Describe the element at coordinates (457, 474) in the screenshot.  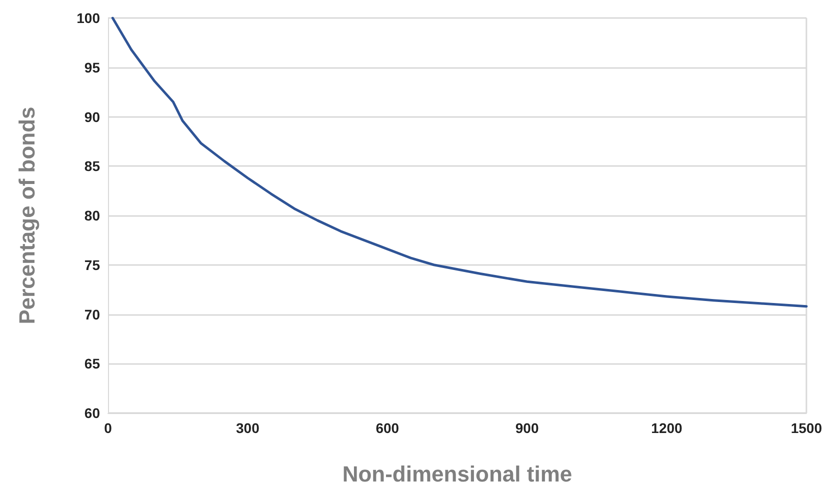
I see `x-axis-title: Non-dimensional time` at that location.